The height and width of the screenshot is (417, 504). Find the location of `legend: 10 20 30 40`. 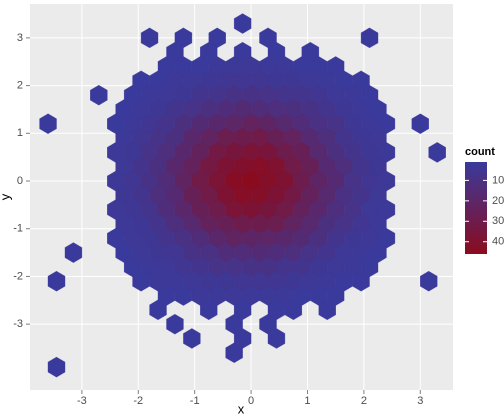

legend: 10 20 30 40 is located at coordinates (484, 211).